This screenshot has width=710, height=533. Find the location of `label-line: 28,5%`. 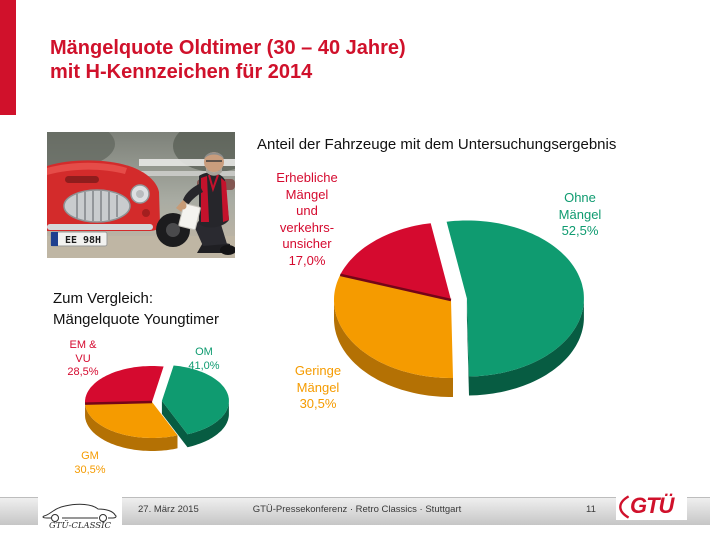

label-line: 28,5% is located at coordinates (83, 372).